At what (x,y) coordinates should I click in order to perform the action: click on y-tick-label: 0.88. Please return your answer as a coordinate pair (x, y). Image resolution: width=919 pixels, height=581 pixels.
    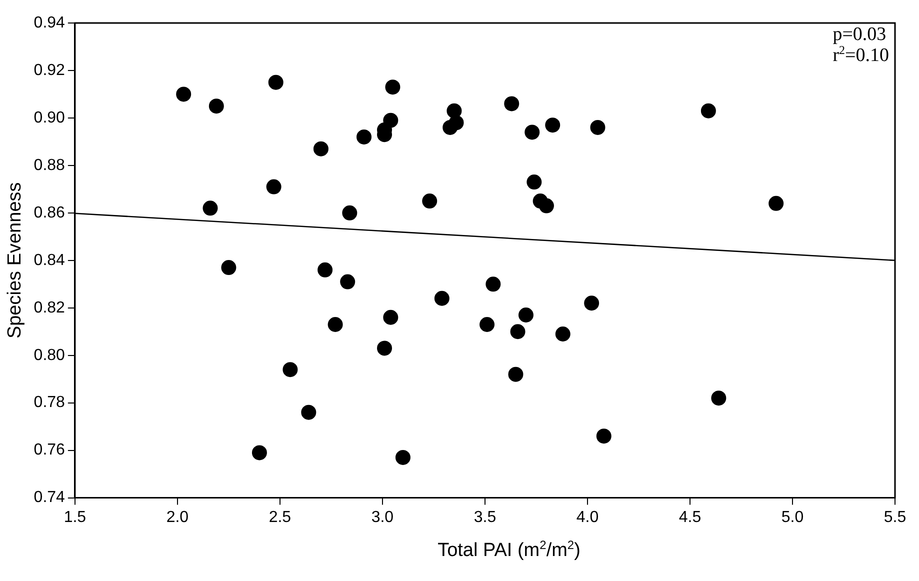
    Looking at the image, I should click on (50, 165).